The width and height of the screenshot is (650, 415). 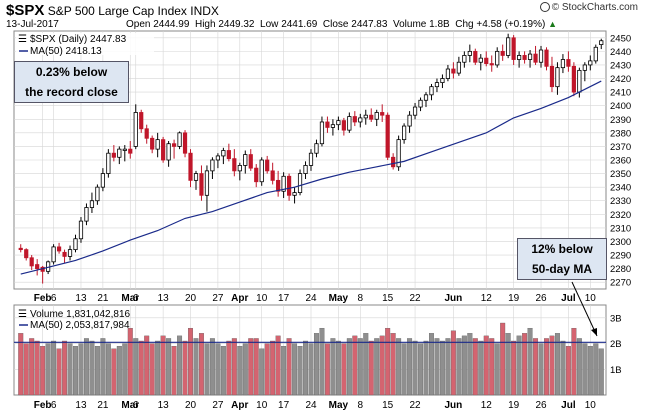 I want to click on x-tick-label-volume: Jul, so click(x=568, y=405).